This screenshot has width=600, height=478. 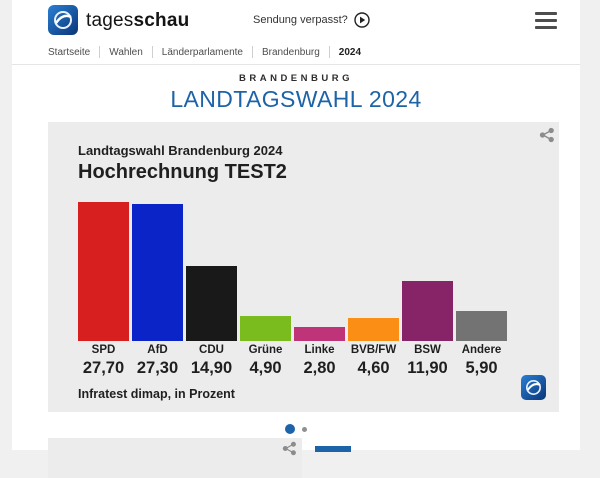 I want to click on brand-wordmark: tagesschau, so click(x=137, y=21).